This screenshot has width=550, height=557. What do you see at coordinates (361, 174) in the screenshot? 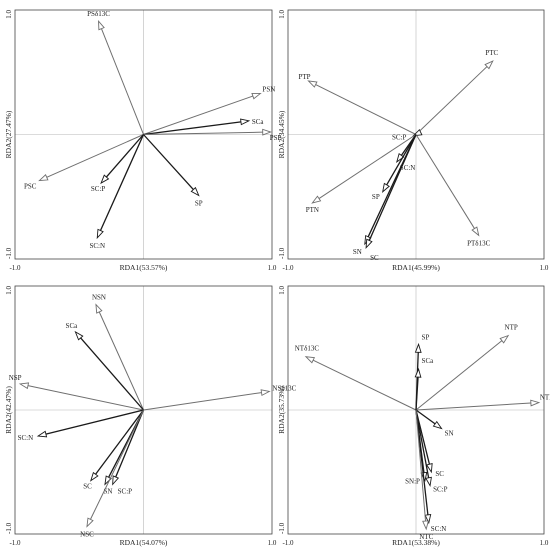
I see `vector-arrow: PTN` at bounding box center [361, 174].